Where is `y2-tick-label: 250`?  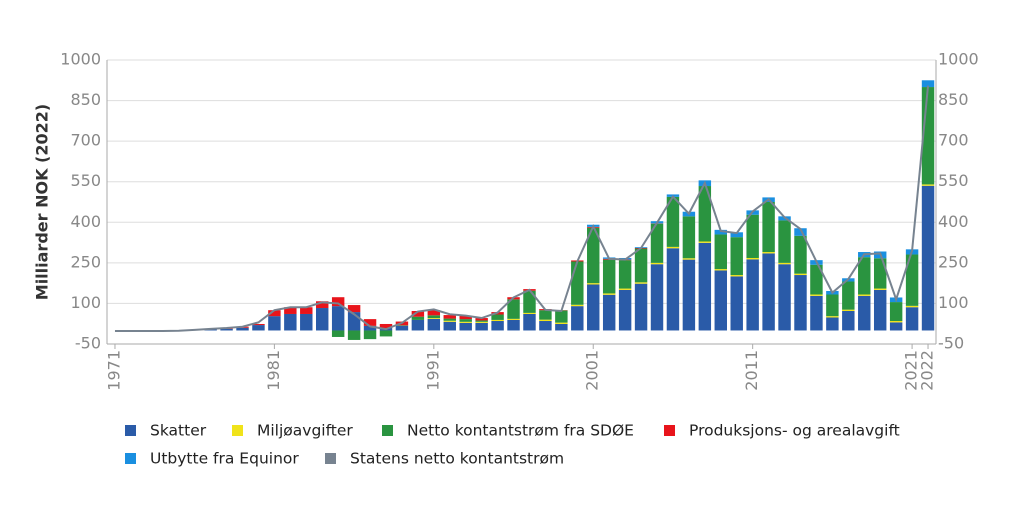 y2-tick-label: 250 is located at coordinates (953, 261).